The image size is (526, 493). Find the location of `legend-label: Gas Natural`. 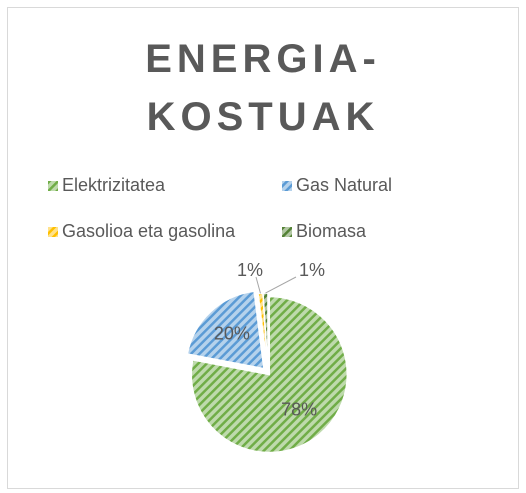

legend-label: Gas Natural is located at coordinates (344, 185).